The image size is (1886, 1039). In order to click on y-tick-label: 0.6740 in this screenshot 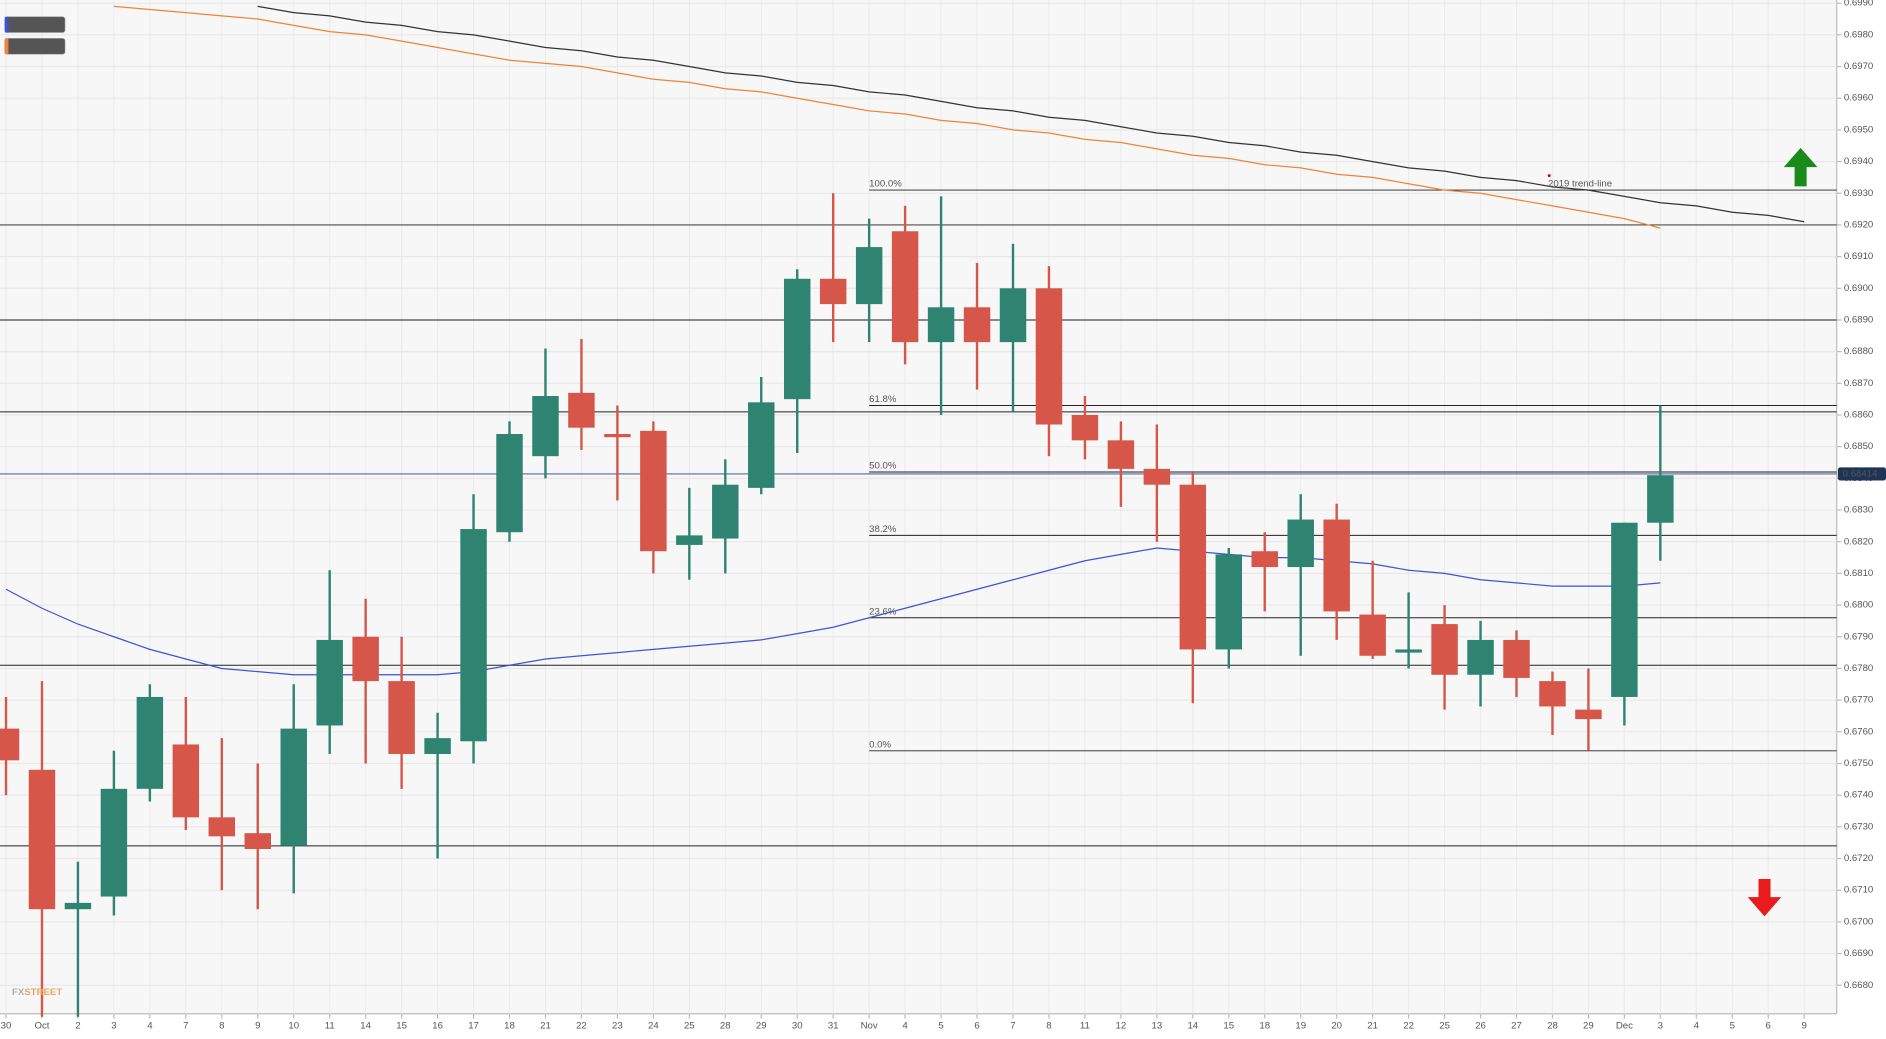, I will do `click(1858, 795)`.